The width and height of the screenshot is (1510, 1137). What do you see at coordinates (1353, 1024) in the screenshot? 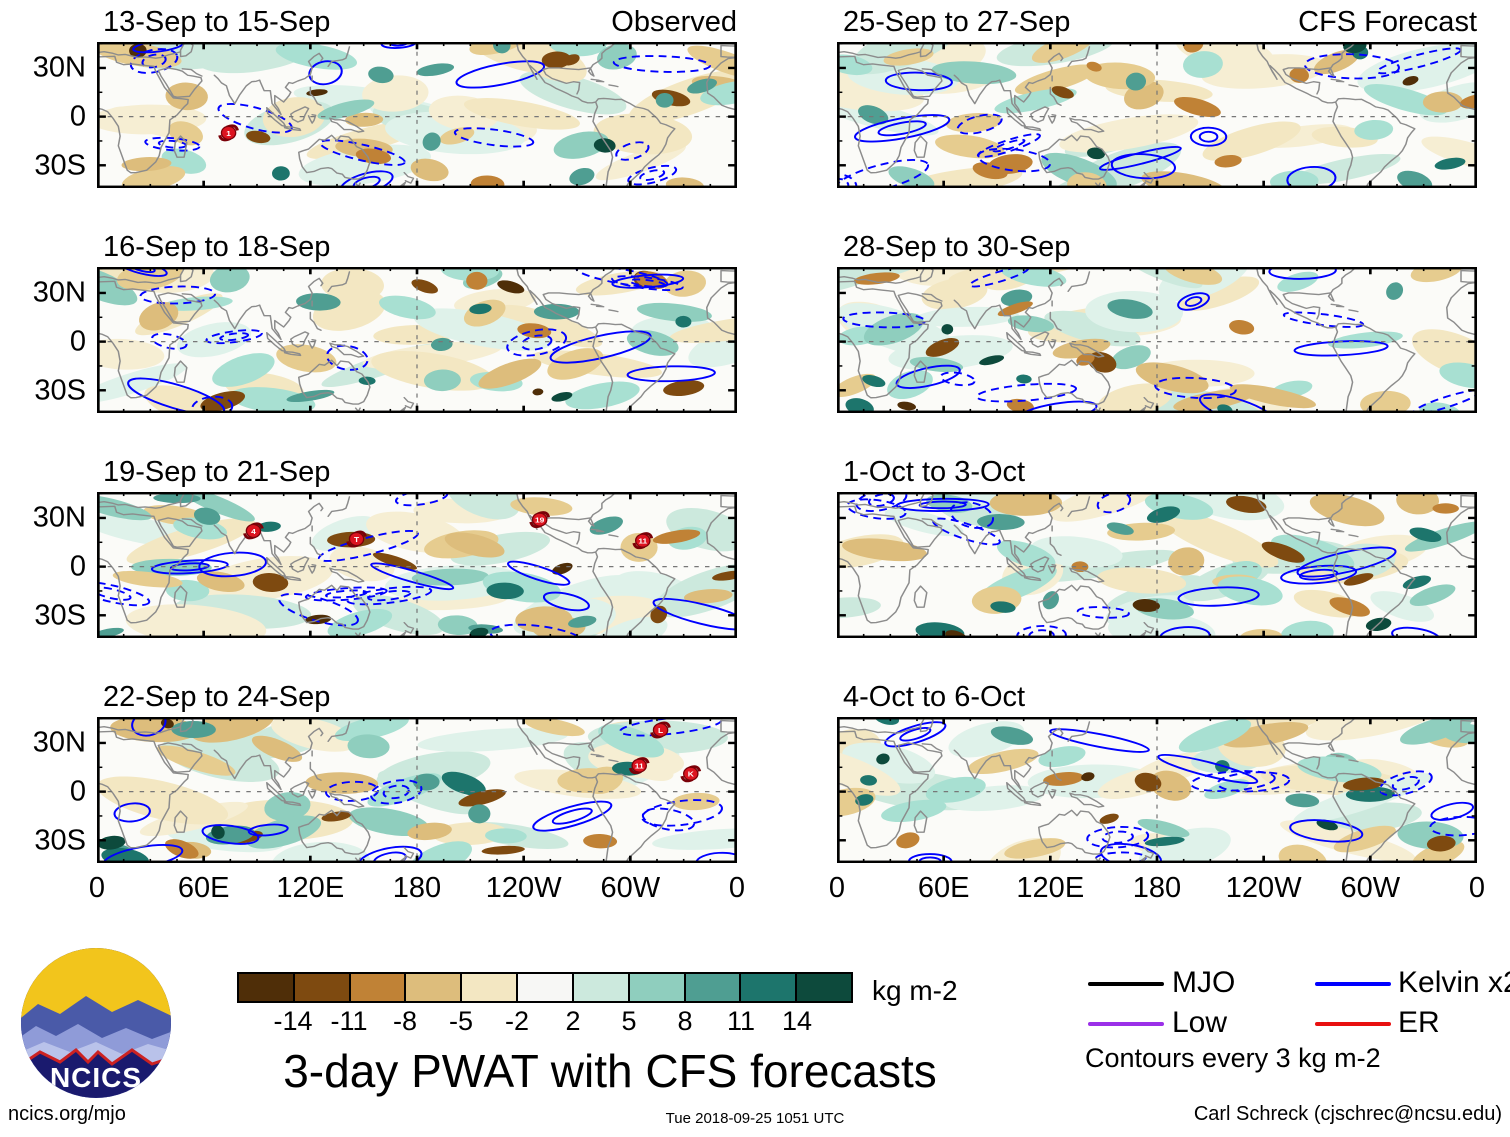
I see `legend-line-er` at bounding box center [1353, 1024].